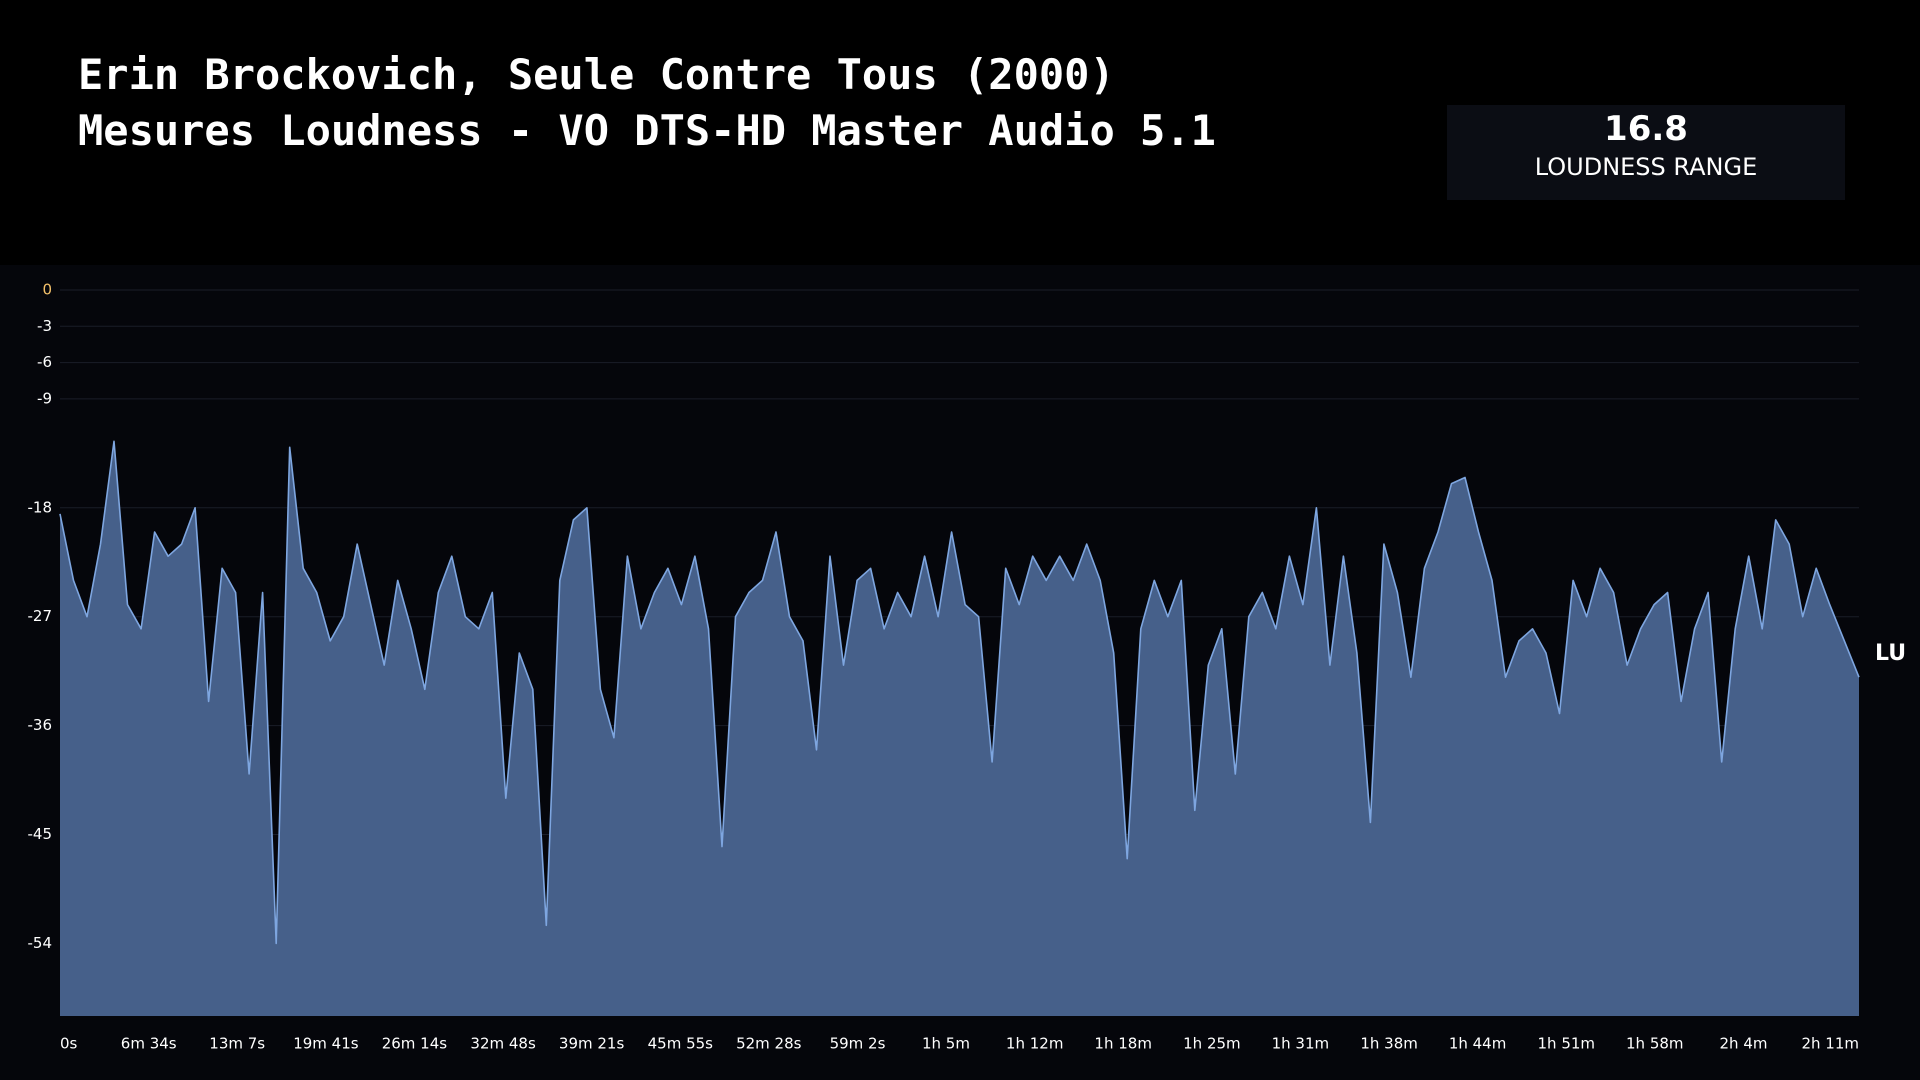 This screenshot has height=1080, width=1920. I want to click on y-tick-label: -27, so click(40, 616).